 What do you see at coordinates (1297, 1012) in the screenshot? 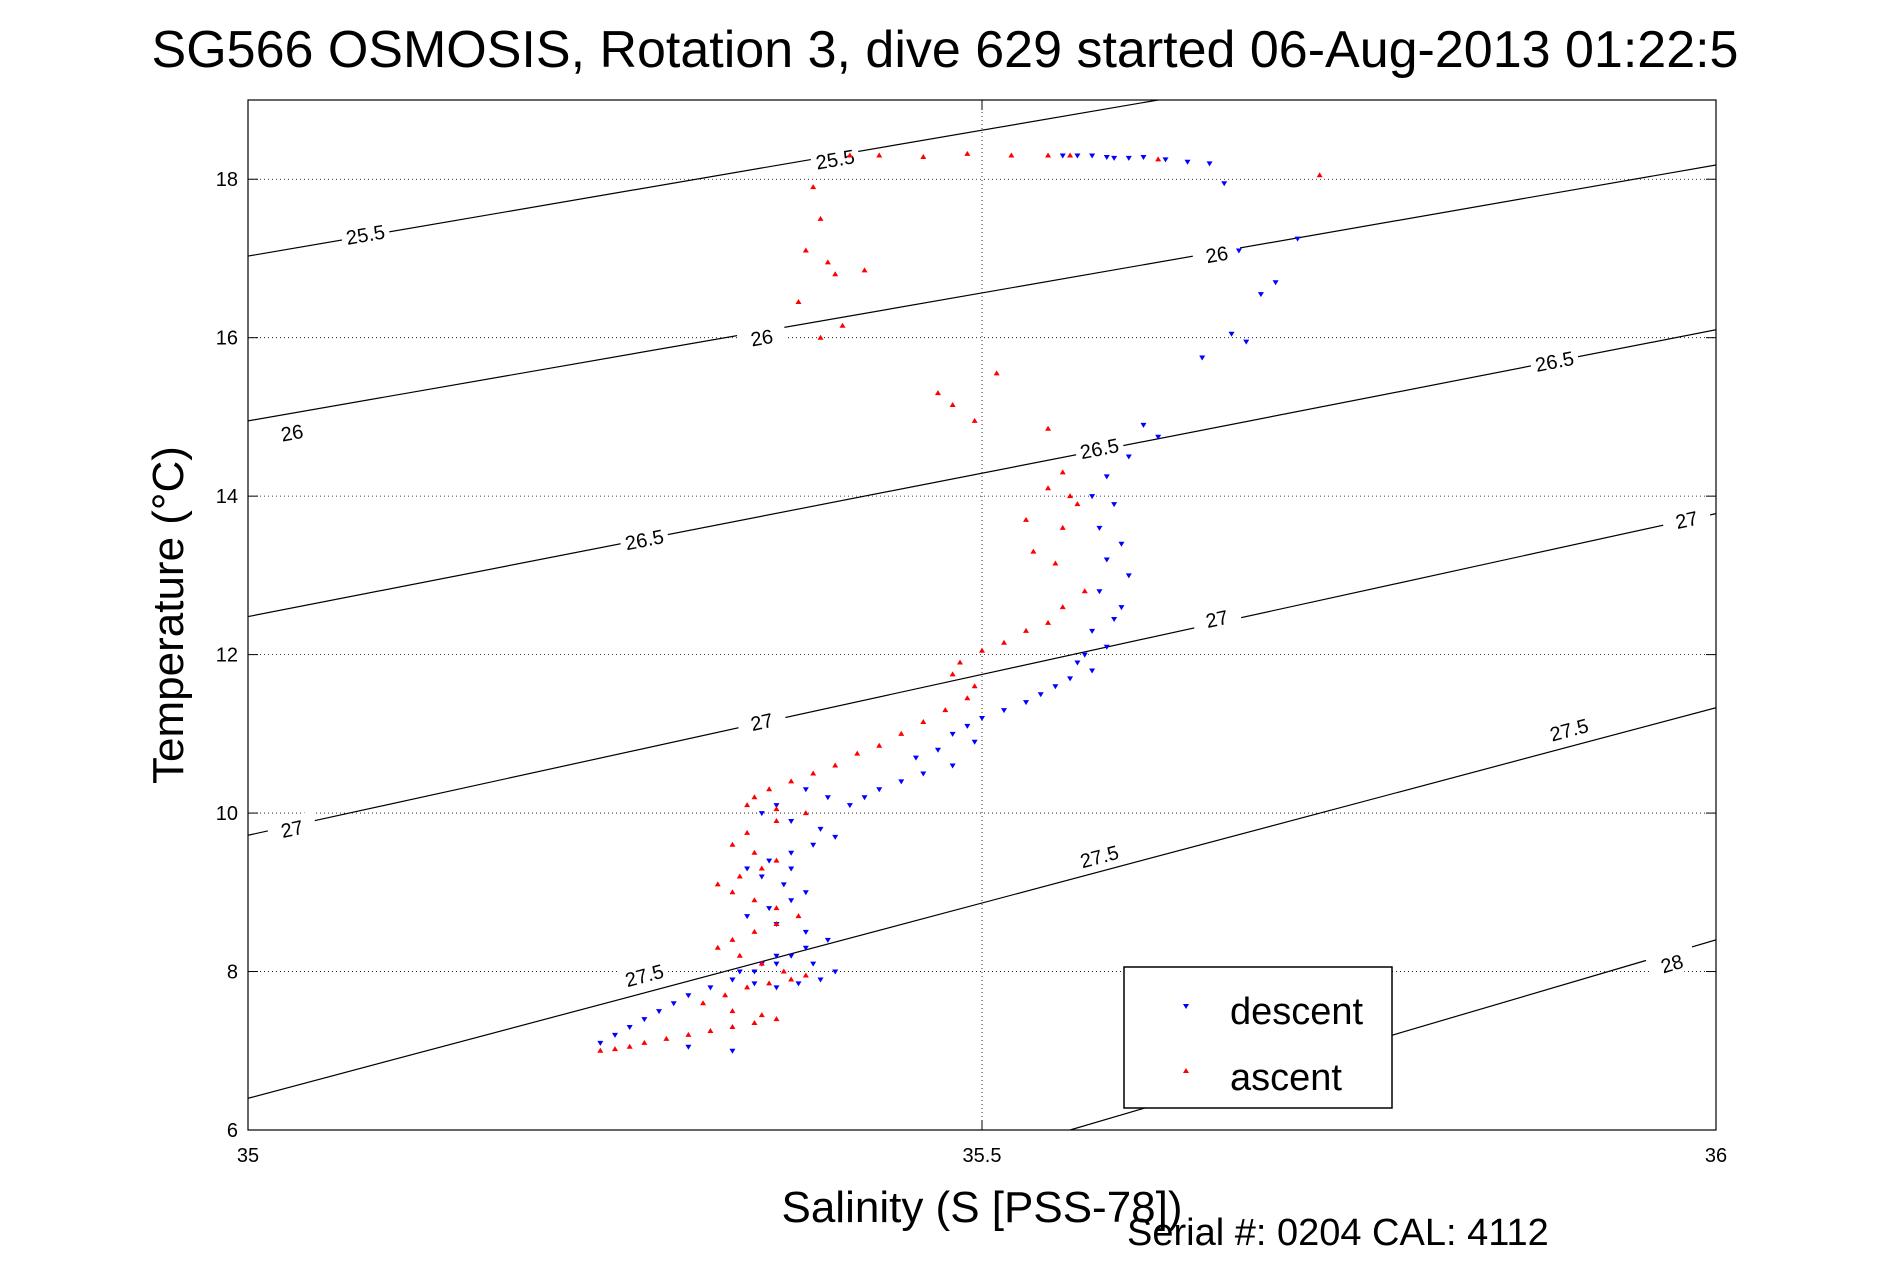
I see `legend-descent-label: descent` at bounding box center [1297, 1012].